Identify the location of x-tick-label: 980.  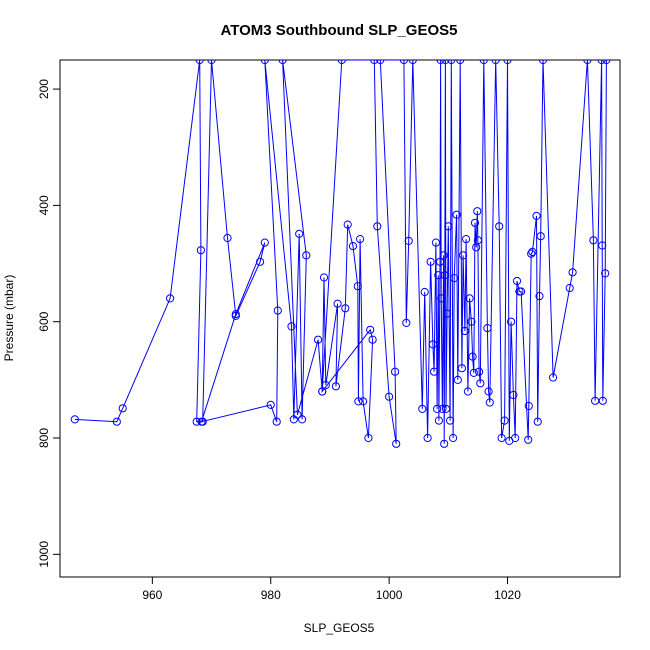
(271, 595).